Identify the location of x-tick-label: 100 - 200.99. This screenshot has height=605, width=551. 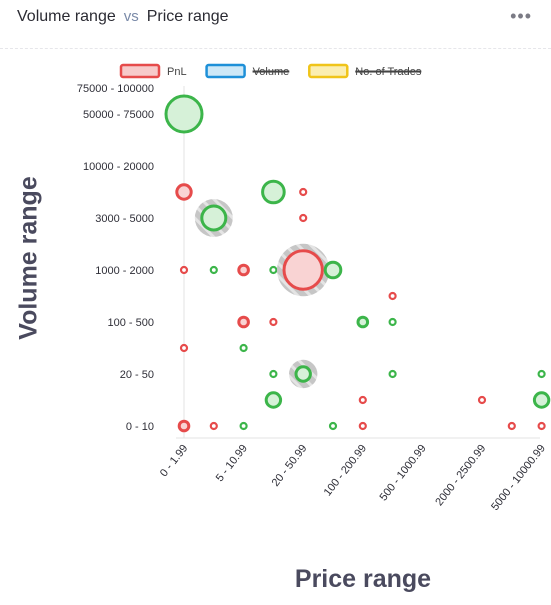
(345, 470).